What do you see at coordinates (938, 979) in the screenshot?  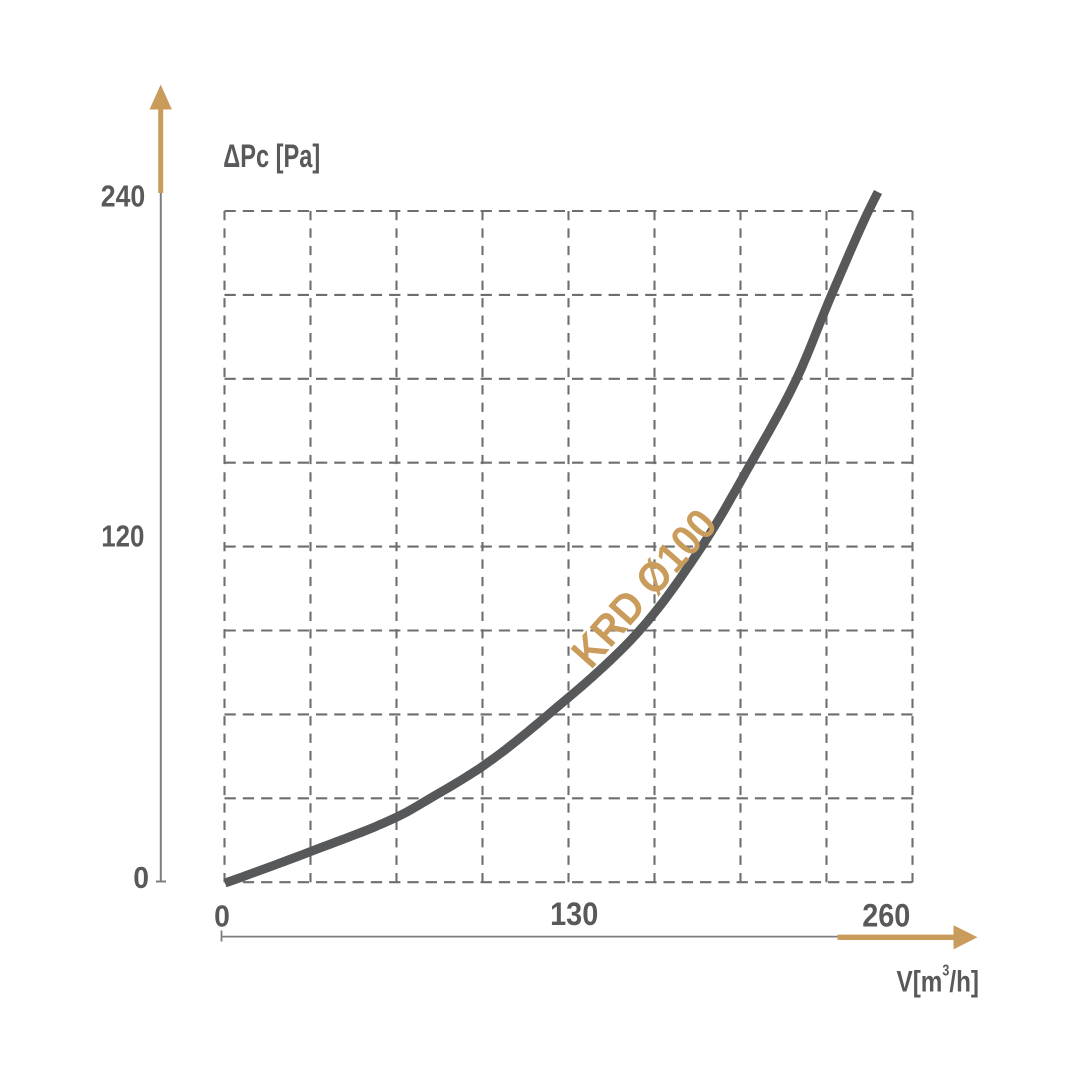 I see `svg-text: V[m3/h]` at bounding box center [938, 979].